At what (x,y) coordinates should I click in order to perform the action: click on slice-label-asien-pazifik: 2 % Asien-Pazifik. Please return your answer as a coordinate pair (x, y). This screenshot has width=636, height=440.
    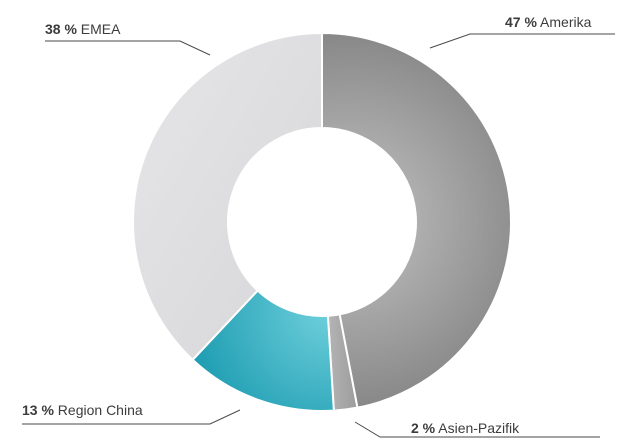
    Looking at the image, I should click on (465, 428).